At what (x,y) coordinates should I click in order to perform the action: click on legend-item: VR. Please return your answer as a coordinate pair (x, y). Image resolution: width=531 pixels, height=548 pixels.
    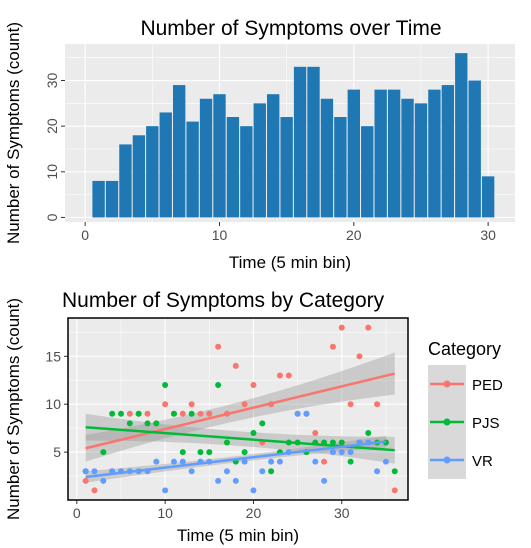
    Looking at the image, I should click on (460, 460).